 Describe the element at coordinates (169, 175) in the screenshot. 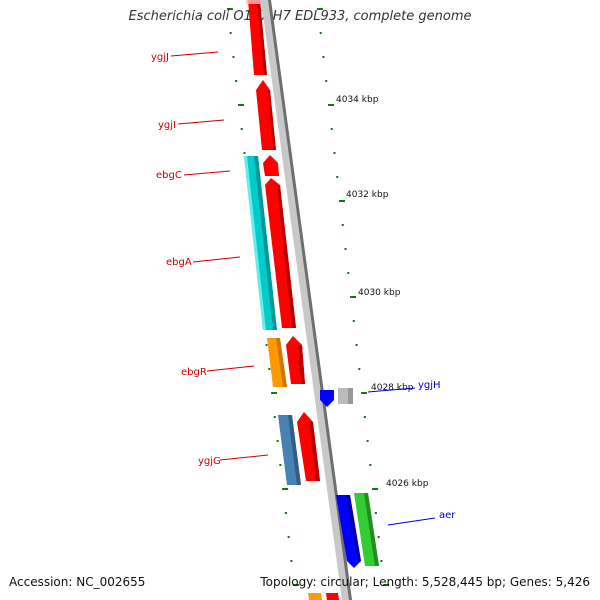

I see `gene-label-ebgC: ebgC` at that location.